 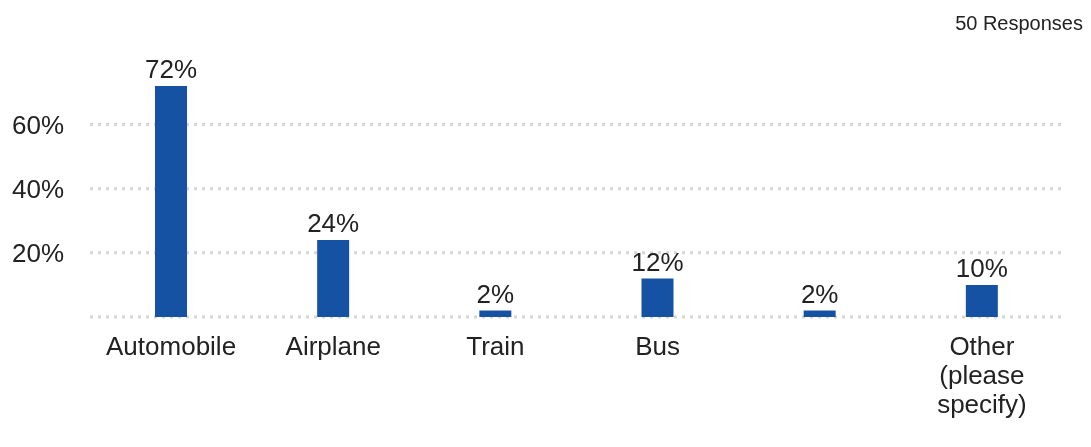 I want to click on data-label: 24%, so click(x=333, y=223).